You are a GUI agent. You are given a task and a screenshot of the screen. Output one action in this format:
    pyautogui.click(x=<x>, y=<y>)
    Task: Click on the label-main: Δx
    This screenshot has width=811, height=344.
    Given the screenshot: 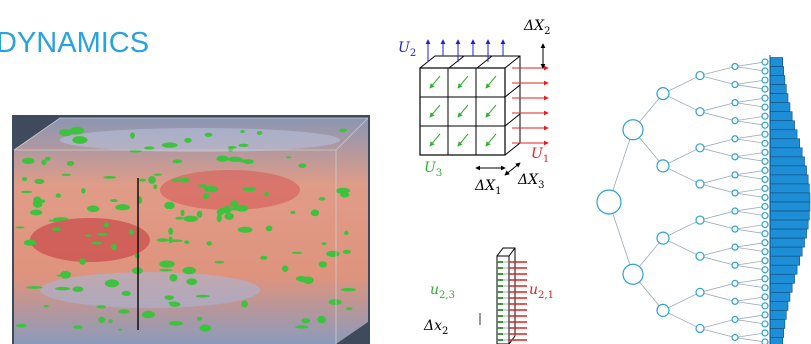 What is the action you would take?
    pyautogui.click(x=432, y=326)
    